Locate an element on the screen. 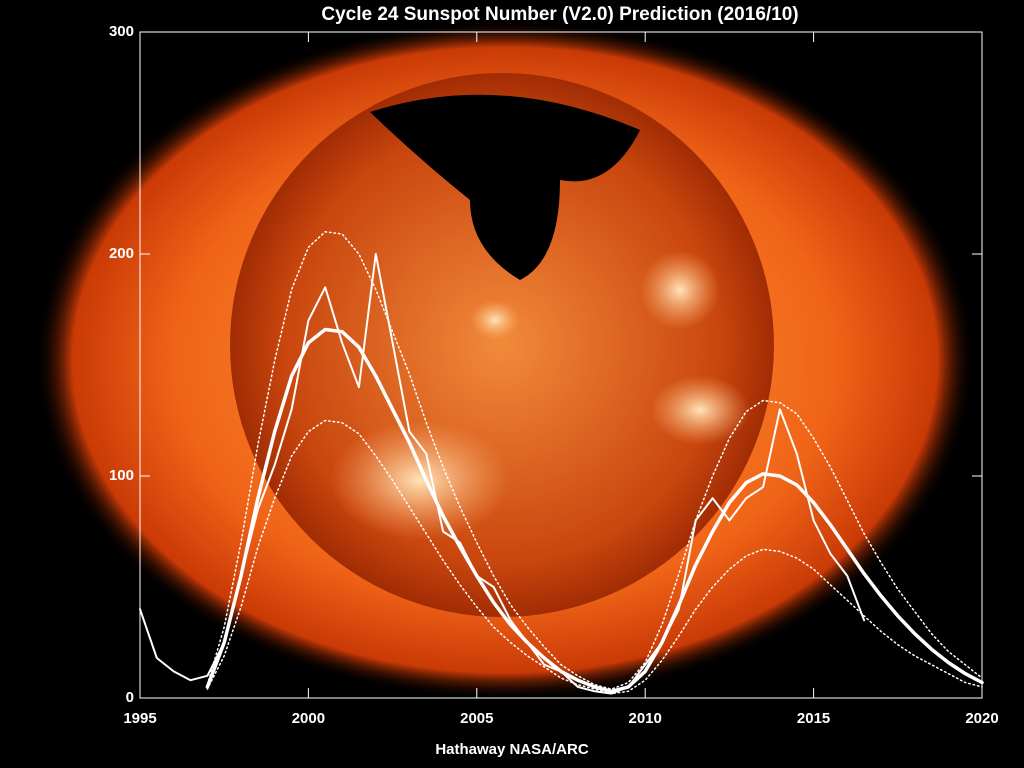 The width and height of the screenshot is (1024, 768). x-tick-label: 2000 is located at coordinates (308, 718).